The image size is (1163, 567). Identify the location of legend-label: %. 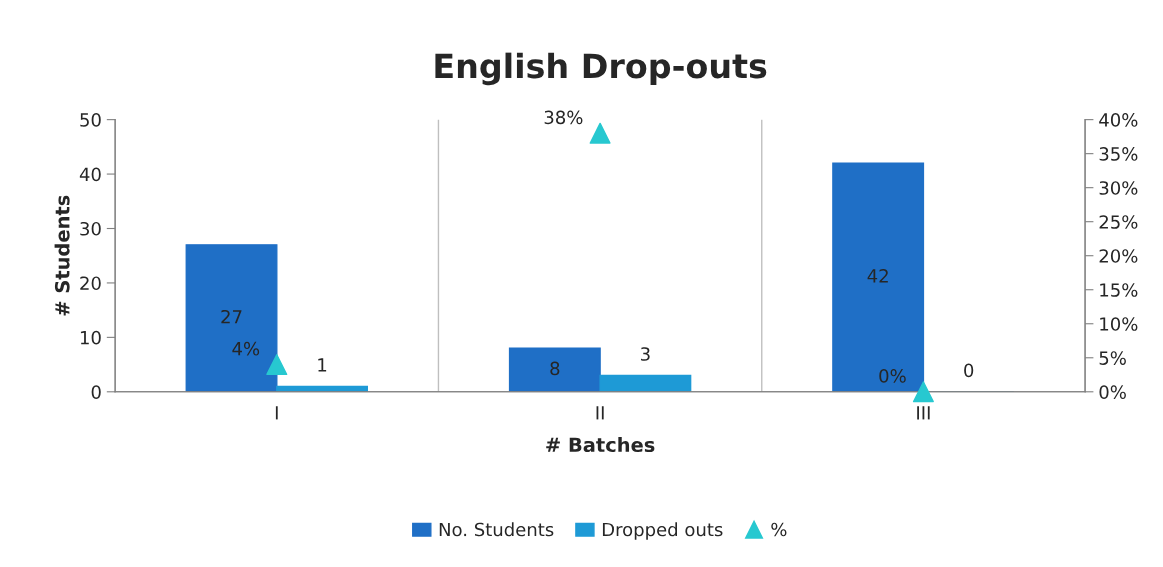
(779, 529).